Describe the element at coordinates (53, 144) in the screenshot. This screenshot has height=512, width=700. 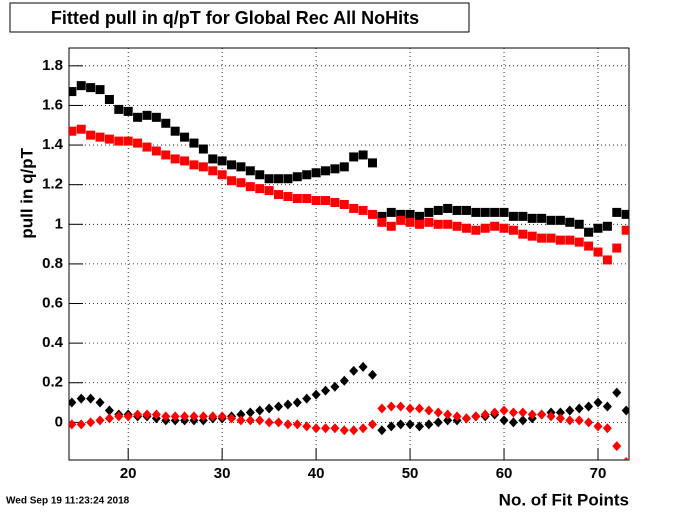
I see `y-tick-label: 1.4` at that location.